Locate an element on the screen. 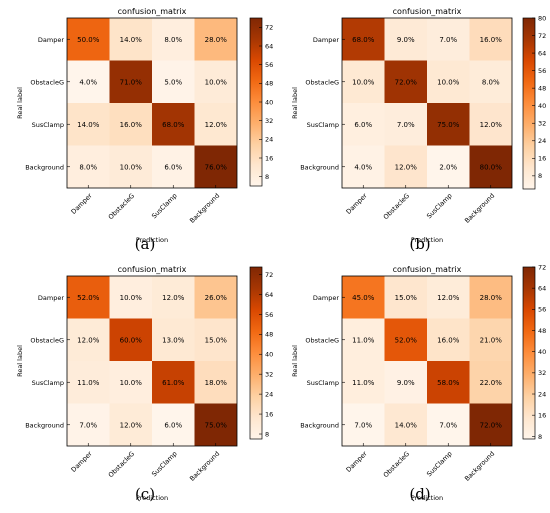  cell-value-label: 45.0% is located at coordinates (363, 298).